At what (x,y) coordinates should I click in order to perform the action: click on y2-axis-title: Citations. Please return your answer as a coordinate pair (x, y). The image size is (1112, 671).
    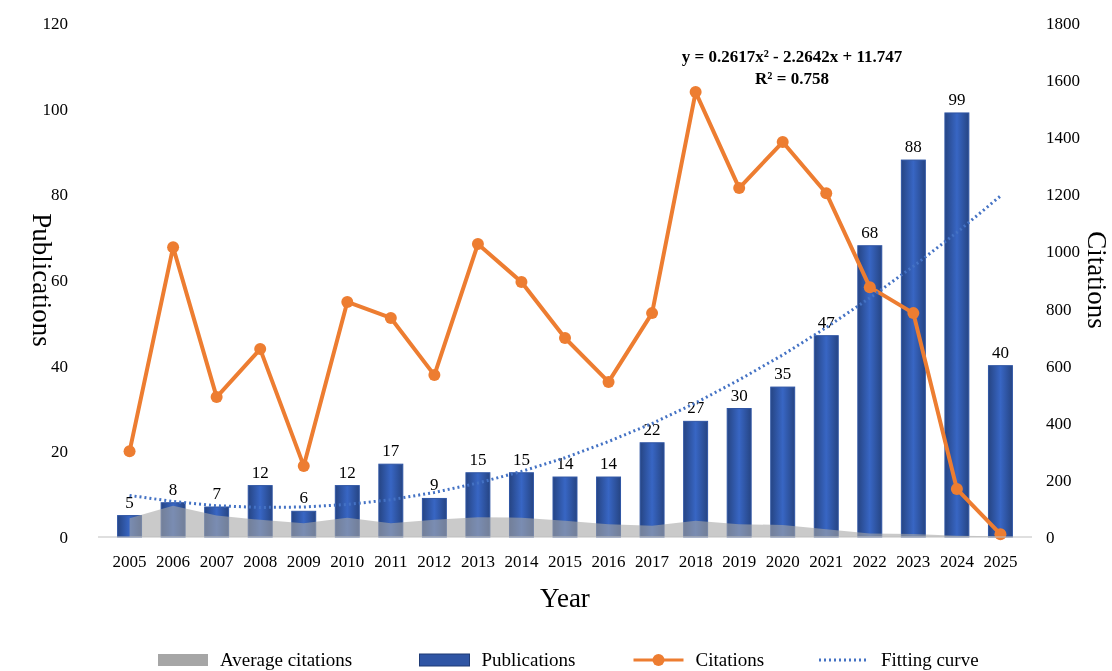
    Looking at the image, I should click on (1097, 280).